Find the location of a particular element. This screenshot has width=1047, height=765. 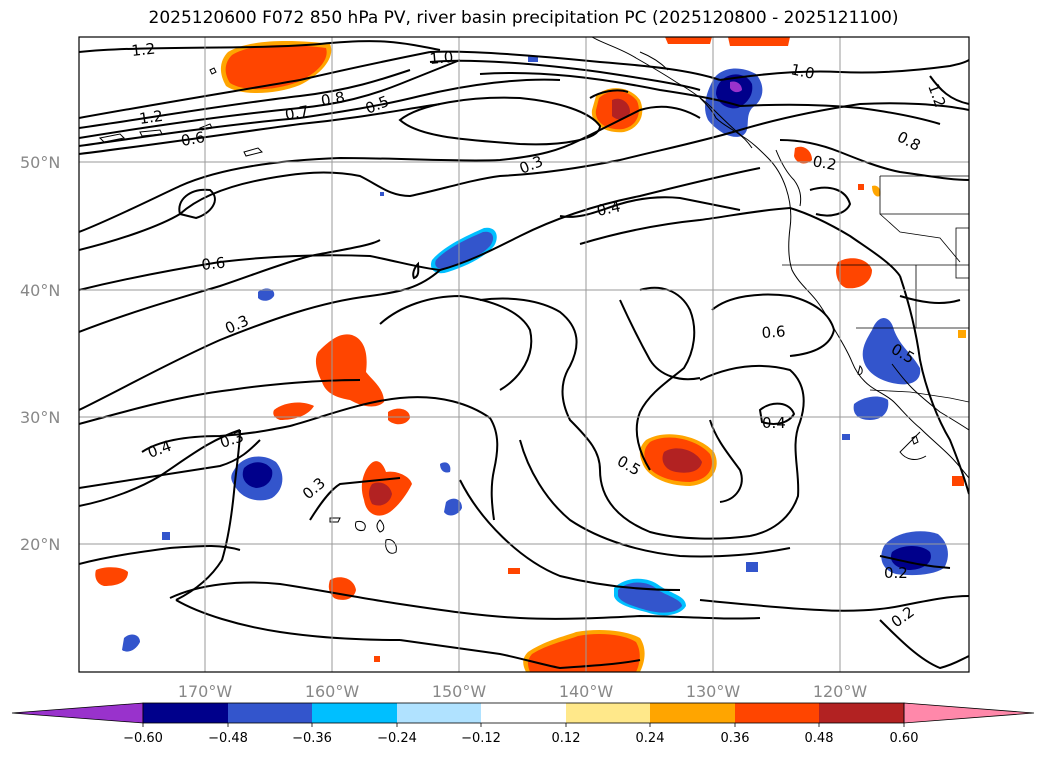

latitude-labels: 50°N 40°N 30°N 20°N is located at coordinates (40, 353).